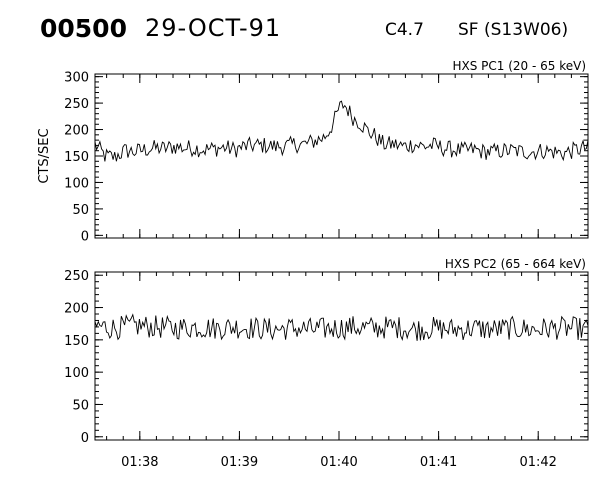 The height and width of the screenshot is (480, 600). Describe the element at coordinates (513, 30) in the screenshot. I see `flare-info: SF (S13W06)` at that location.